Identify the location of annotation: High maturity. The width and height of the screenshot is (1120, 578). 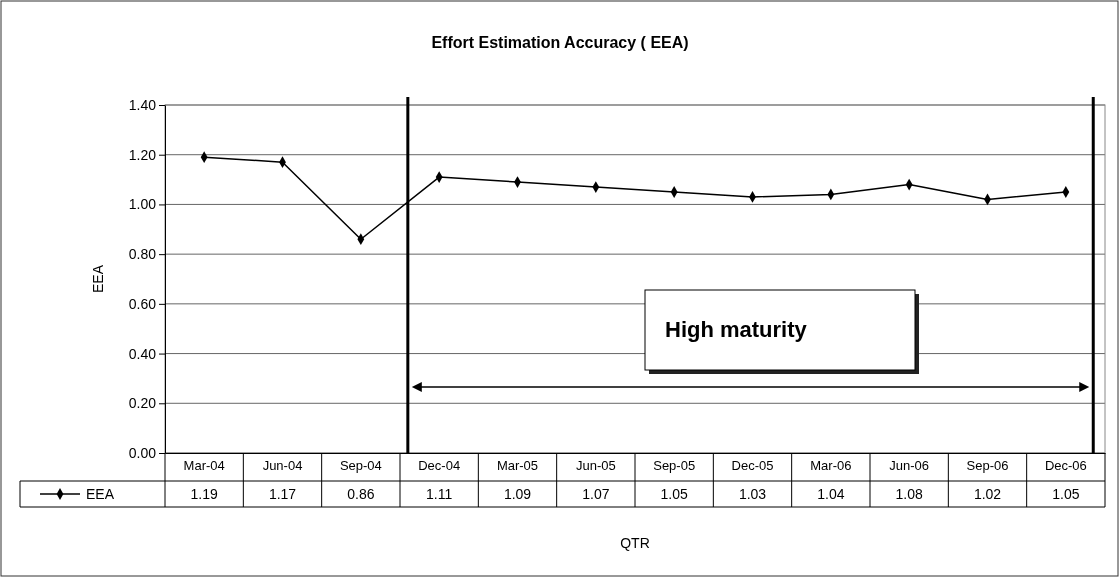
(736, 329).